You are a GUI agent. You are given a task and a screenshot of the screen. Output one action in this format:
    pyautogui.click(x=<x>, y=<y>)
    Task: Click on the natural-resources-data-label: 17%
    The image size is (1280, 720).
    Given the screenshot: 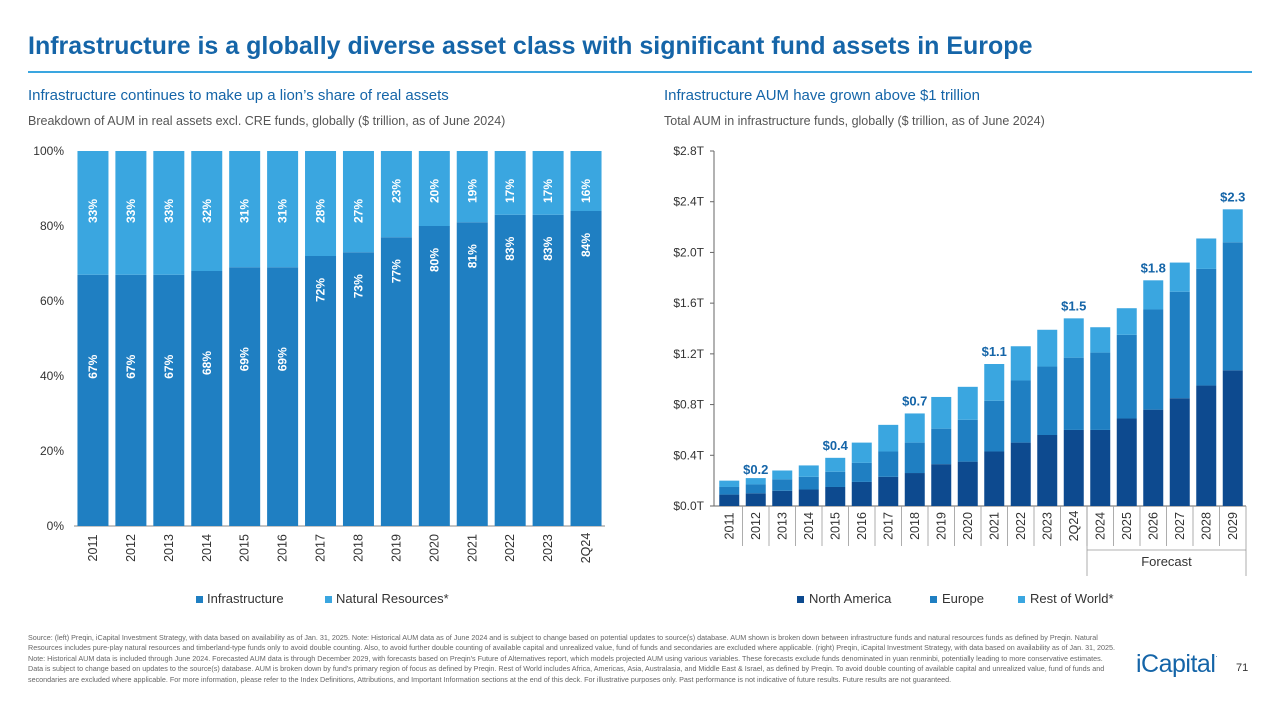 What is the action you would take?
    pyautogui.click(x=548, y=191)
    